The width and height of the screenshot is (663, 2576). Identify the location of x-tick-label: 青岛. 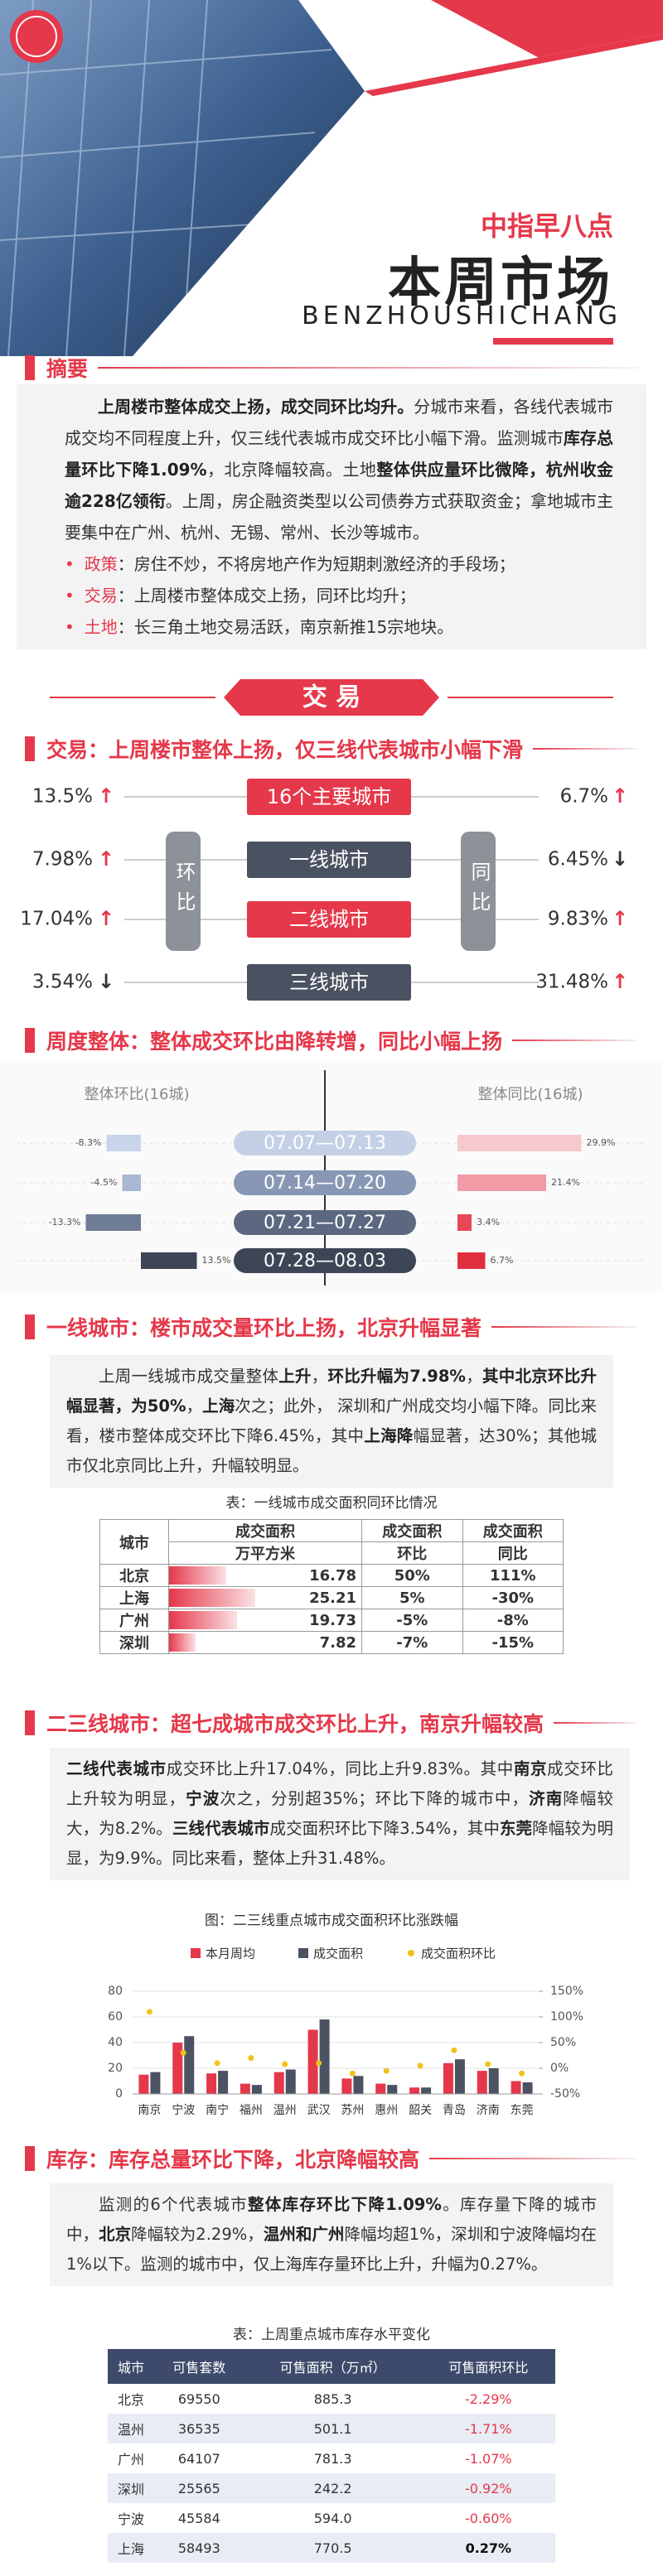
(454, 2110).